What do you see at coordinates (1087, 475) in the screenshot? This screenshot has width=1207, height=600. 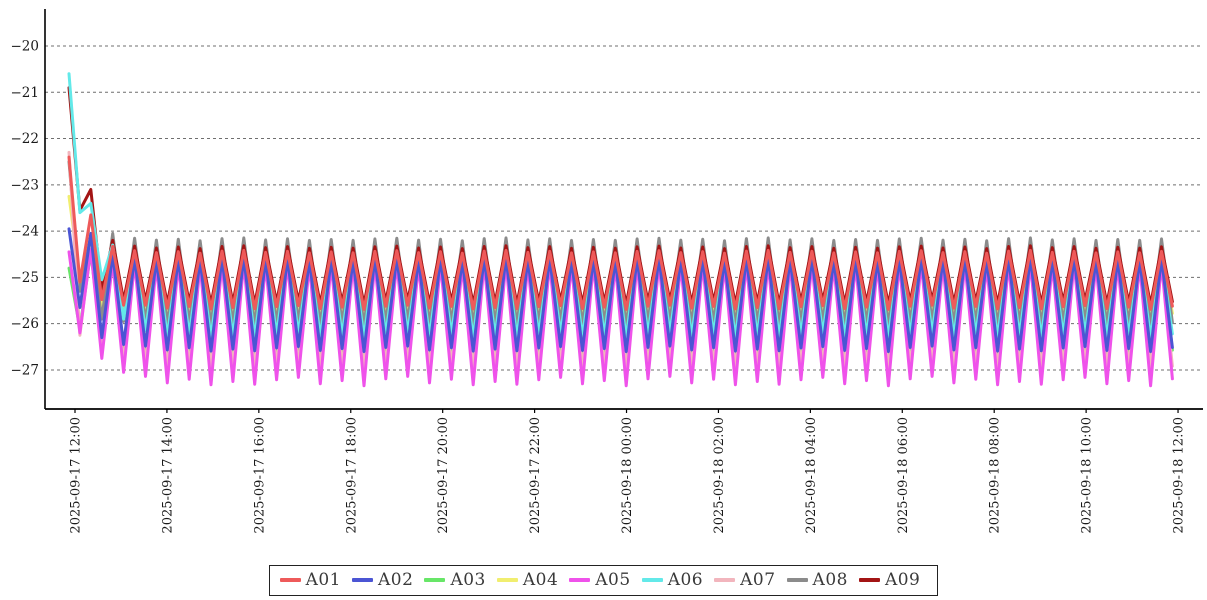 I see `x-tick-label: 2025-09-18 10:00` at bounding box center [1087, 475].